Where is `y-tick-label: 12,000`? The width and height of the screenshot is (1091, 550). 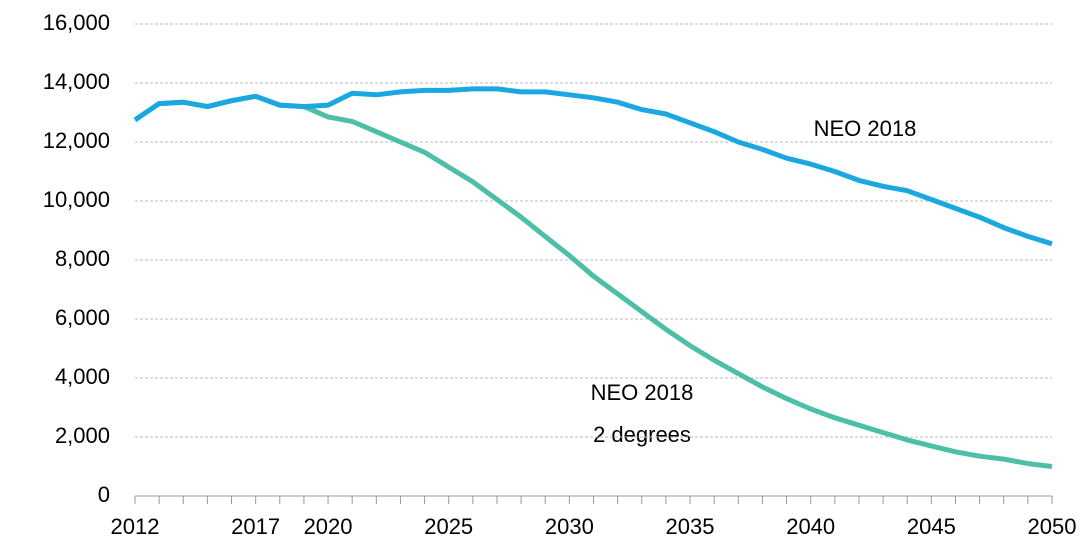 y-tick-label: 12,000 is located at coordinates (76, 140).